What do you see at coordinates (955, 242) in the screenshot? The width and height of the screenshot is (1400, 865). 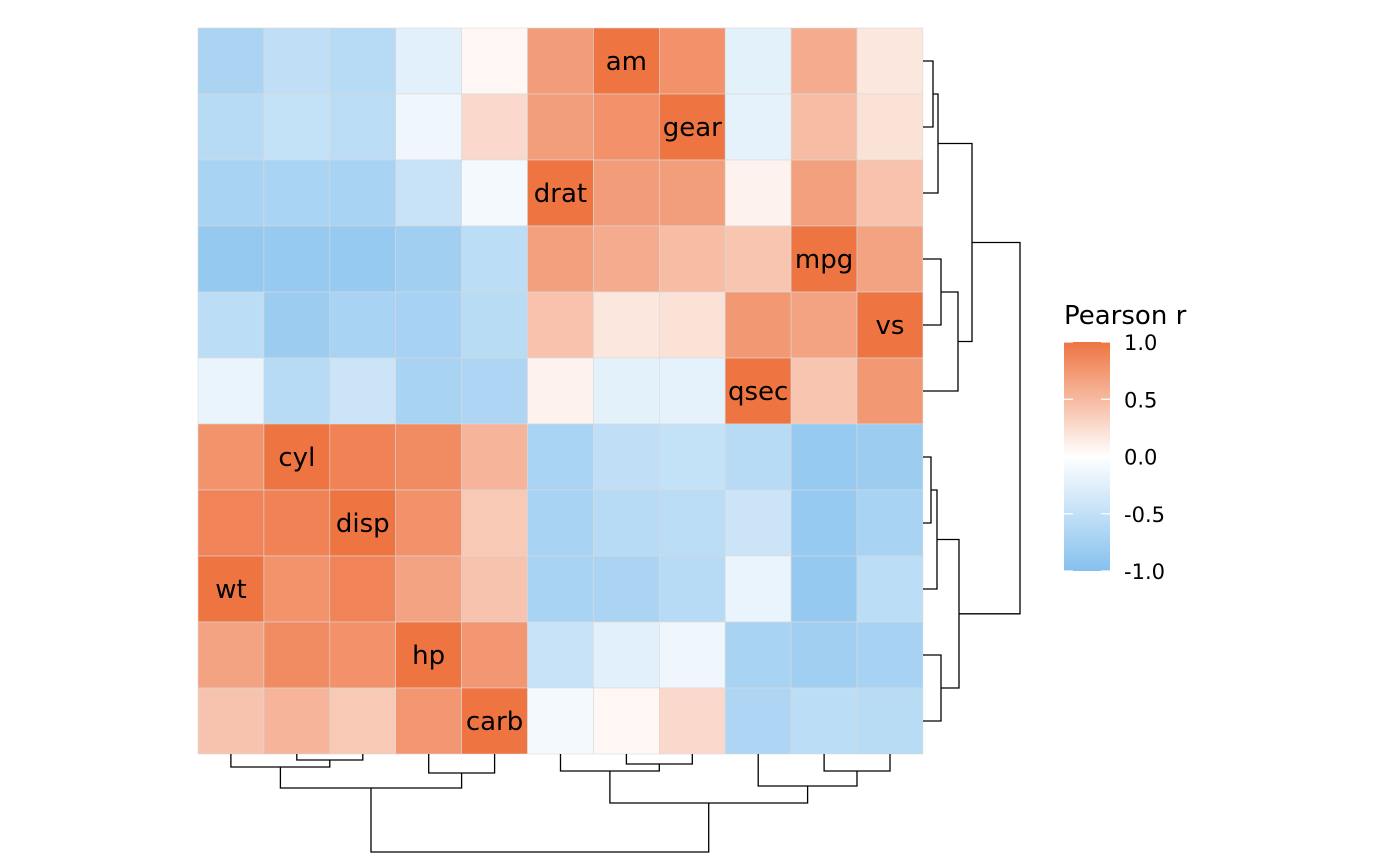 I see `row-dendro-top-merge` at bounding box center [955, 242].